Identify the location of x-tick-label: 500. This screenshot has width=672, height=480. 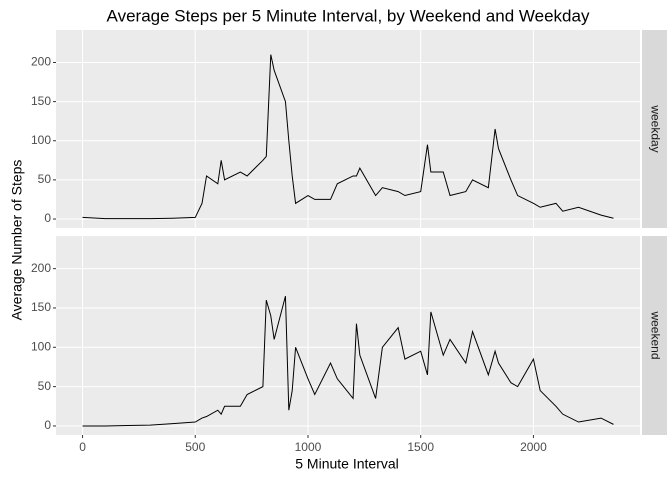
(195, 447).